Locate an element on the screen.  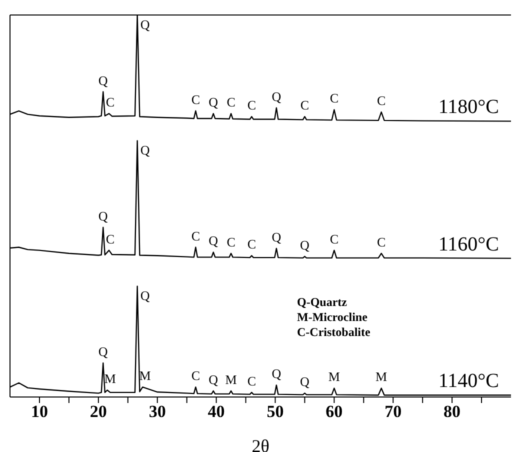
x-tick-label: 10 is located at coordinates (39, 412).